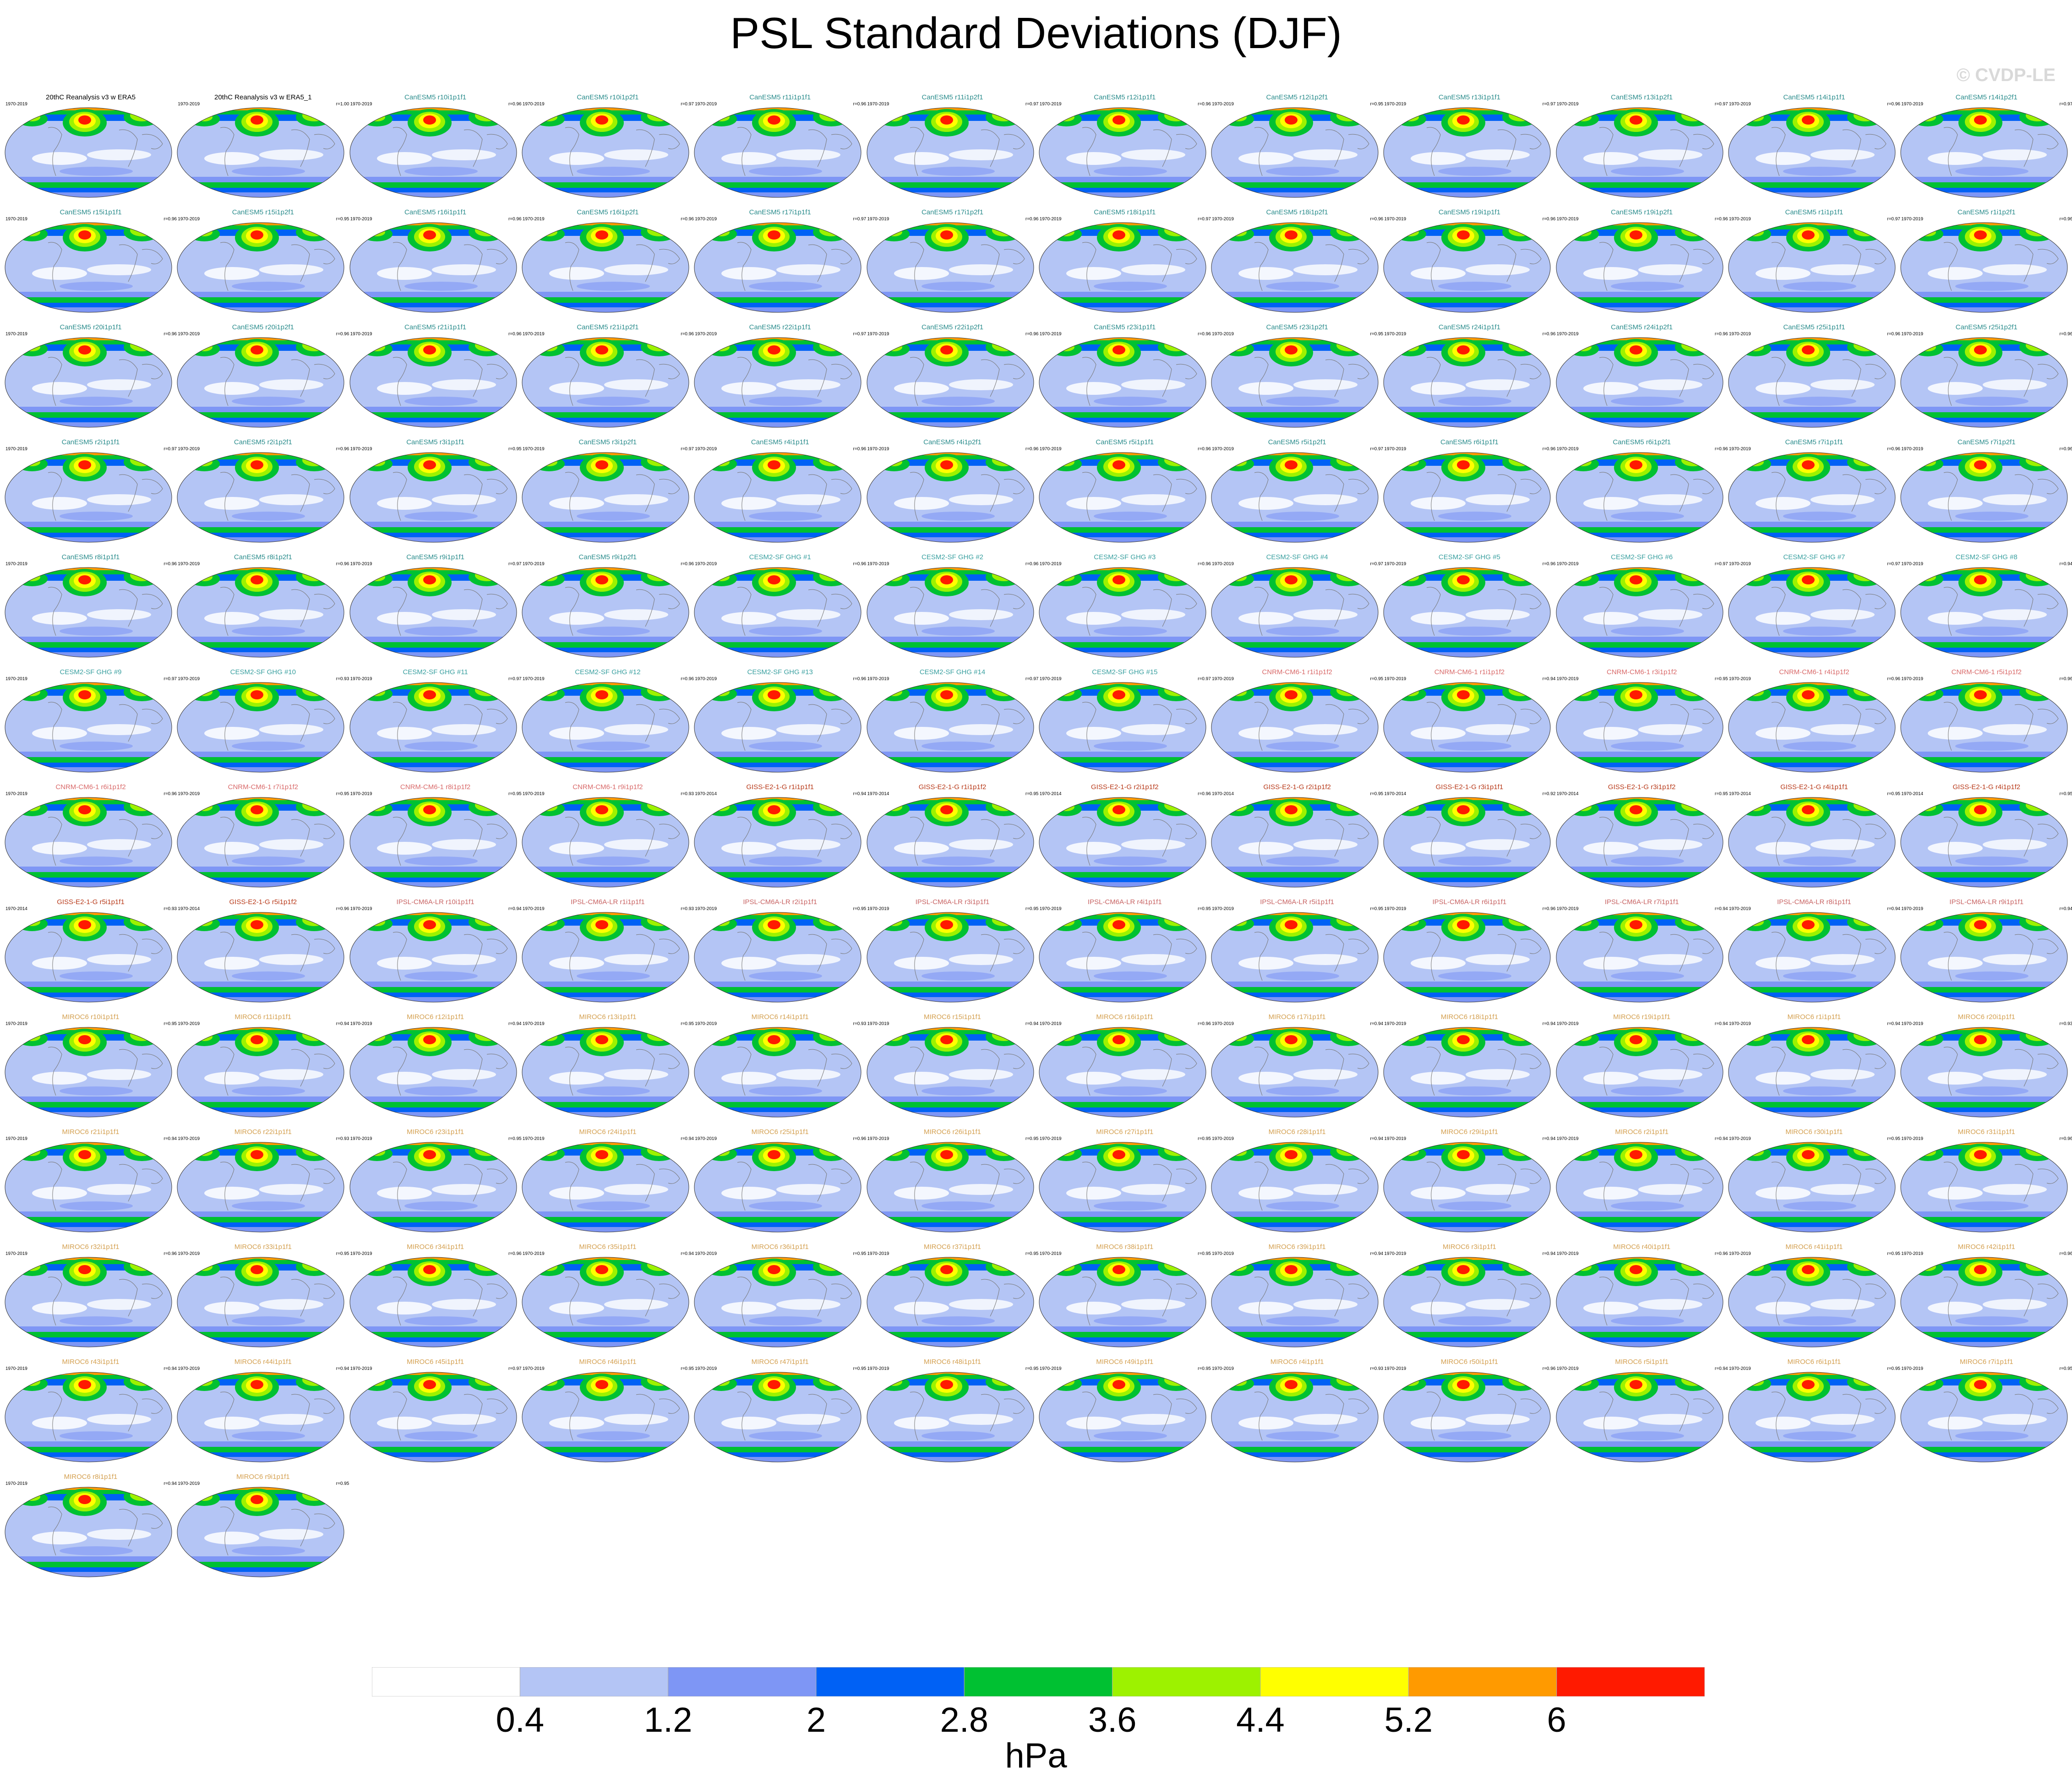  What do you see at coordinates (953, 953) in the screenshot?
I see `map-panel: IPSL-CM6A-LR r3i1p1f1 1970-2019 r=0.95` at bounding box center [953, 953].